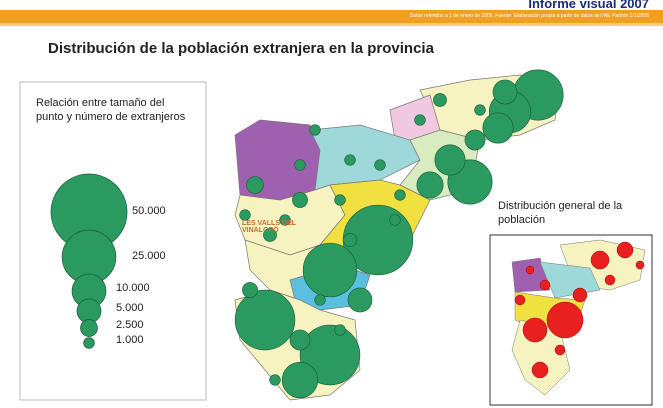 This screenshot has height=408, width=663. I want to click on legend-label: 2.500, so click(130, 325).